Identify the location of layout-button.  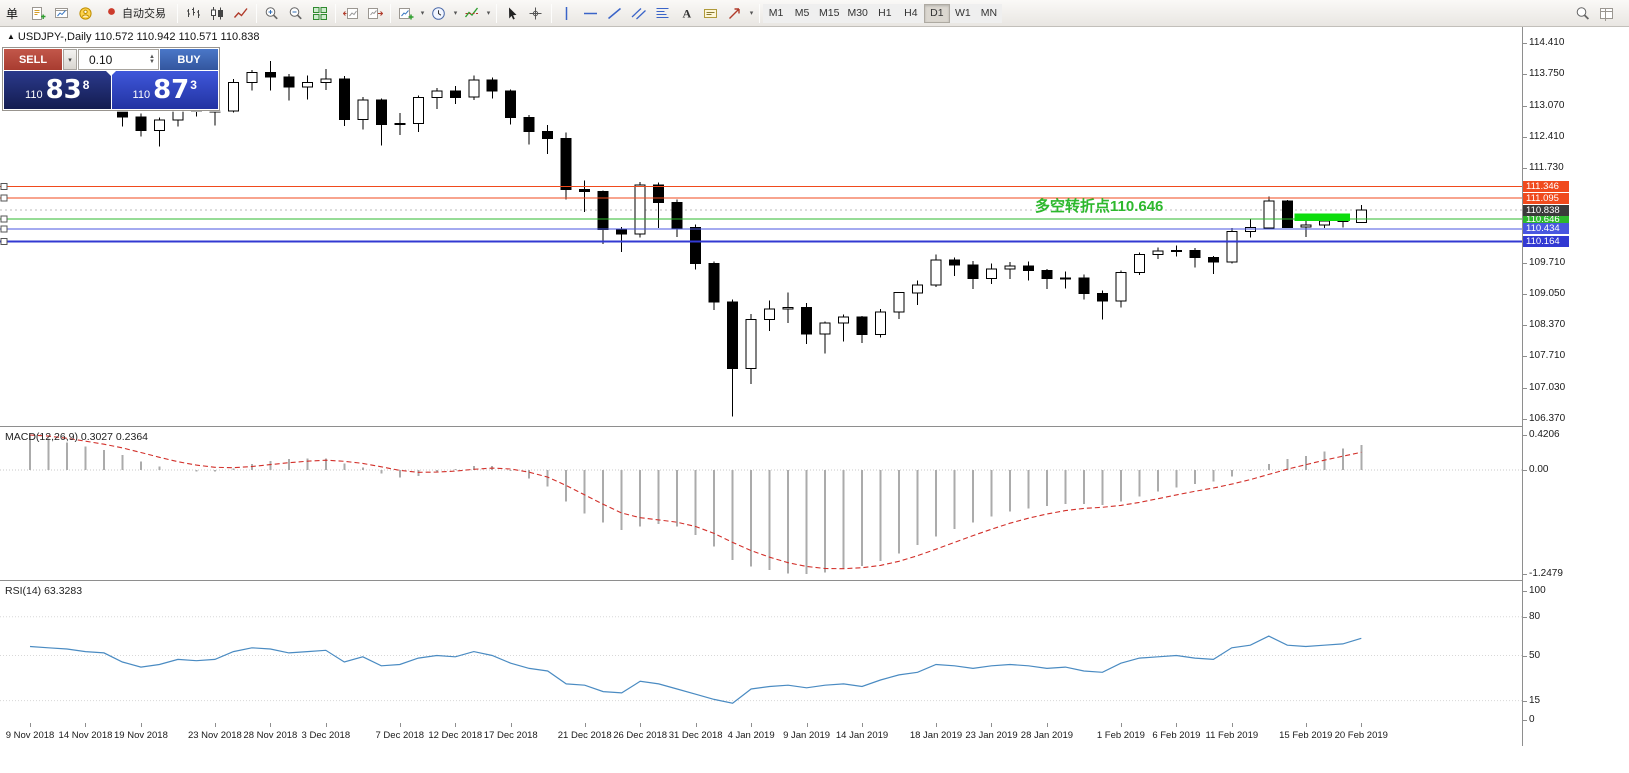
(1607, 13).